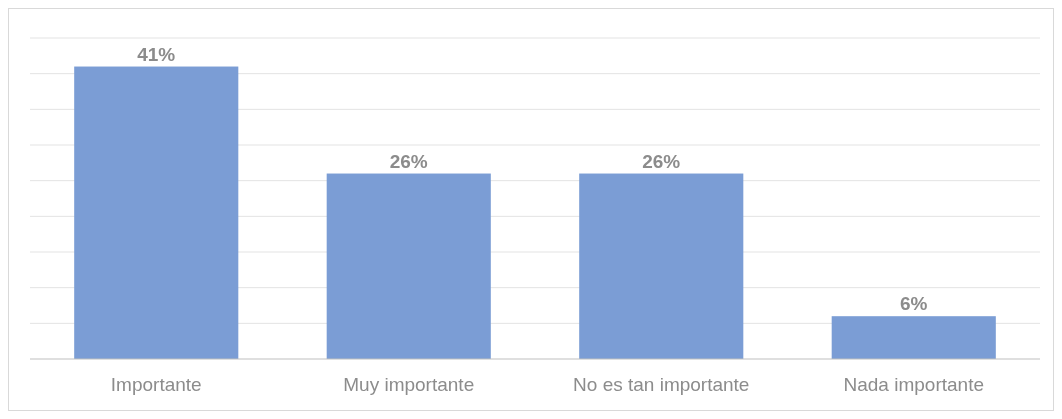 Image resolution: width=1062 pixels, height=419 pixels. I want to click on data-label: 41%, so click(156, 54).